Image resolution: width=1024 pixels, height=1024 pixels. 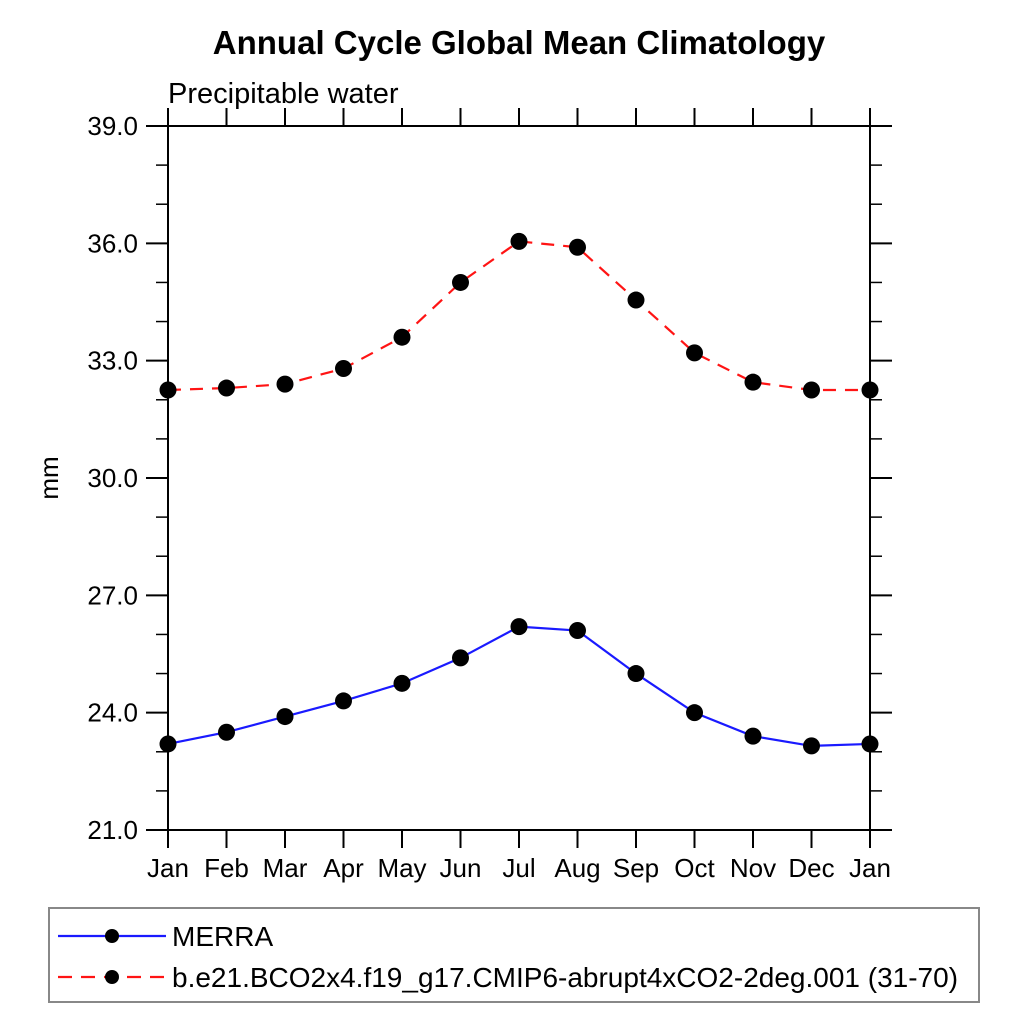 I want to click on y-tick-label: 21.0, so click(x=112, y=830).